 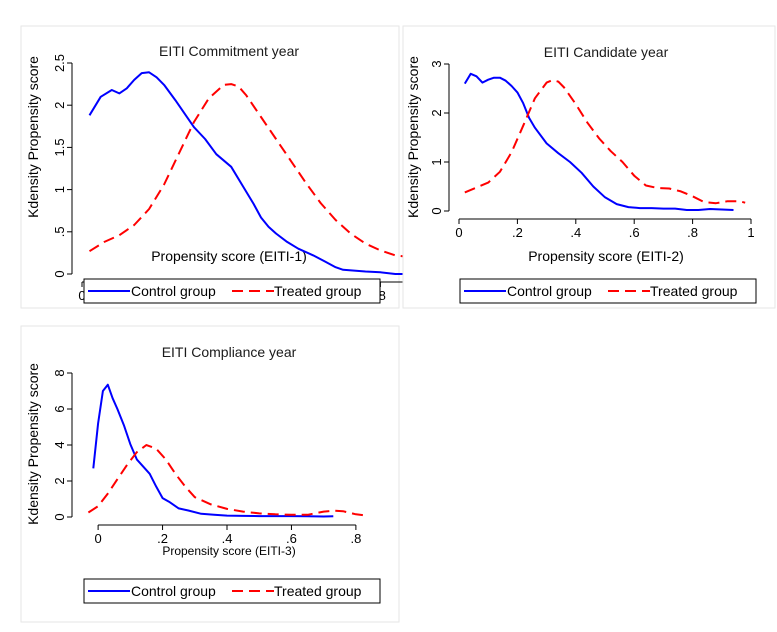 I want to click on chart-title: EITI Commitment year, so click(x=229, y=51).